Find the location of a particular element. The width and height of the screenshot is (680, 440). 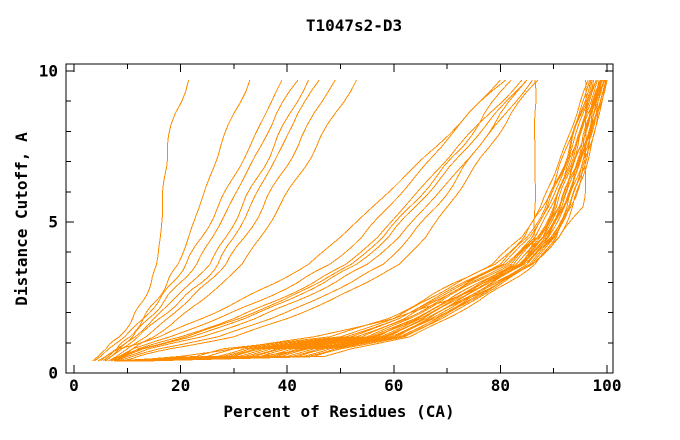

y-tick-label: 0 is located at coordinates (53, 373).